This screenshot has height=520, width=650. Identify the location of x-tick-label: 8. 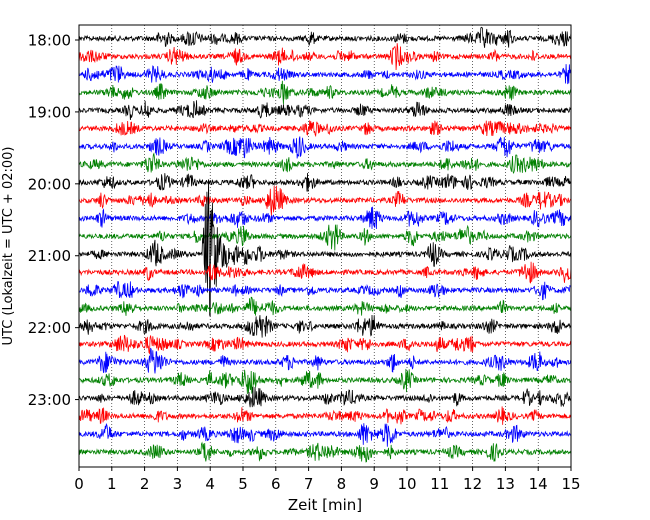
(342, 484).